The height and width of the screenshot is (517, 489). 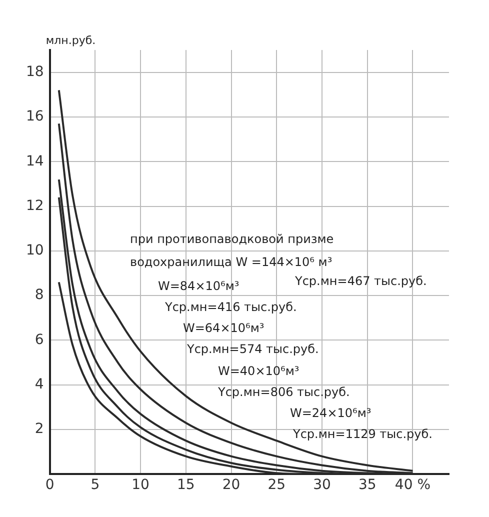 What do you see at coordinates (331, 413) in the screenshot?
I see `annotation: W=24×10⁶м³` at bounding box center [331, 413].